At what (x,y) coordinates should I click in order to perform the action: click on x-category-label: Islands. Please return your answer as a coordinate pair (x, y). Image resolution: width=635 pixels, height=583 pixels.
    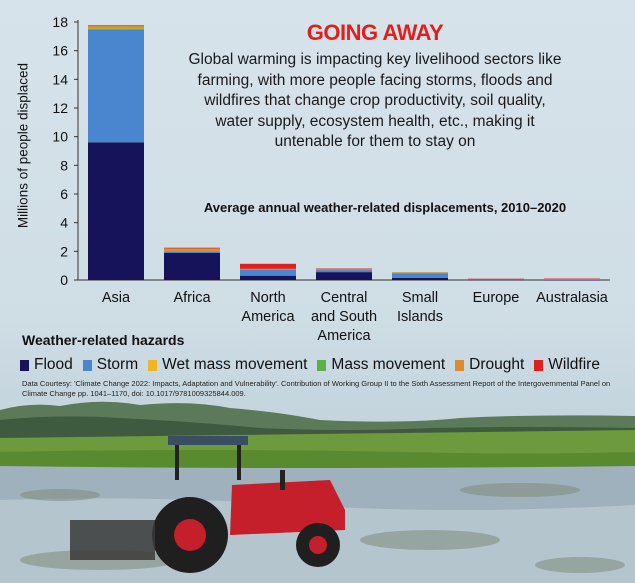
    Looking at the image, I should click on (420, 317).